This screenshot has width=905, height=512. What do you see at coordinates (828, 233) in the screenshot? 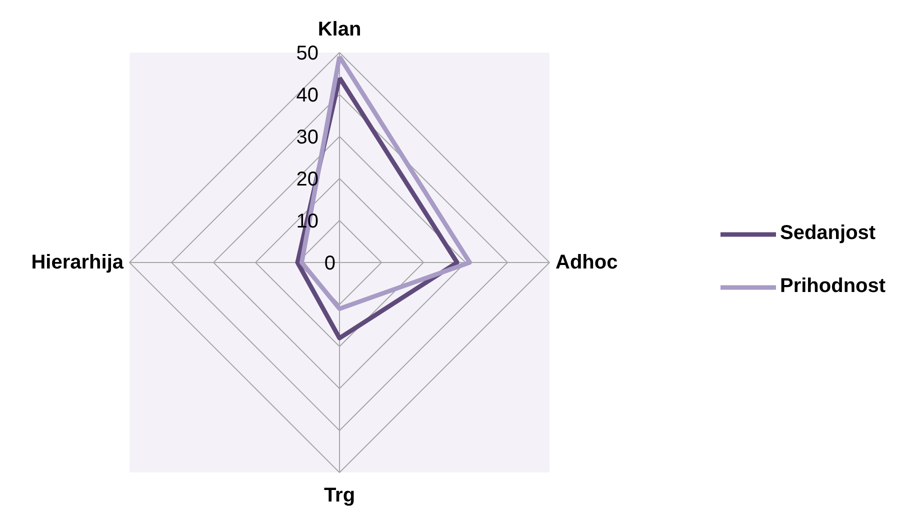
I see `legend-label: Sedanjost` at bounding box center [828, 233].